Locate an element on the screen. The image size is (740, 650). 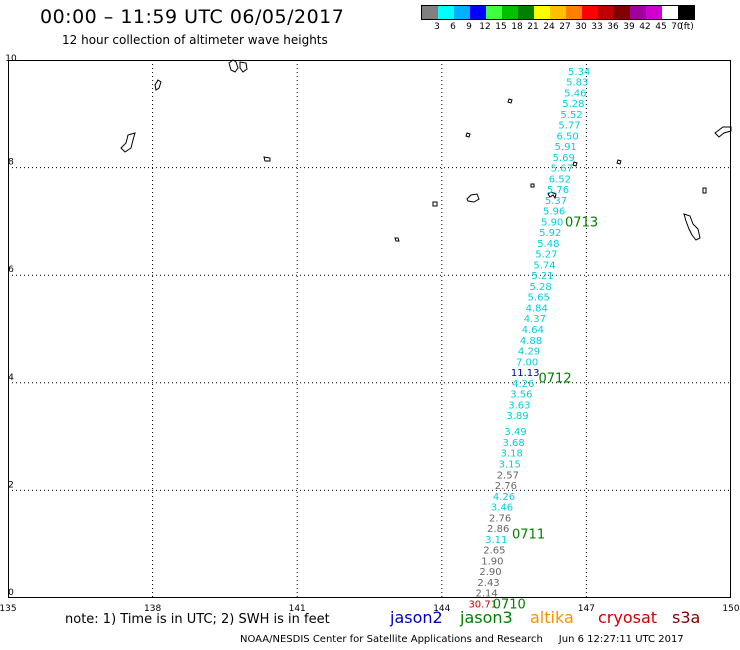
wave-height-value: 5.28 is located at coordinates (573, 104).